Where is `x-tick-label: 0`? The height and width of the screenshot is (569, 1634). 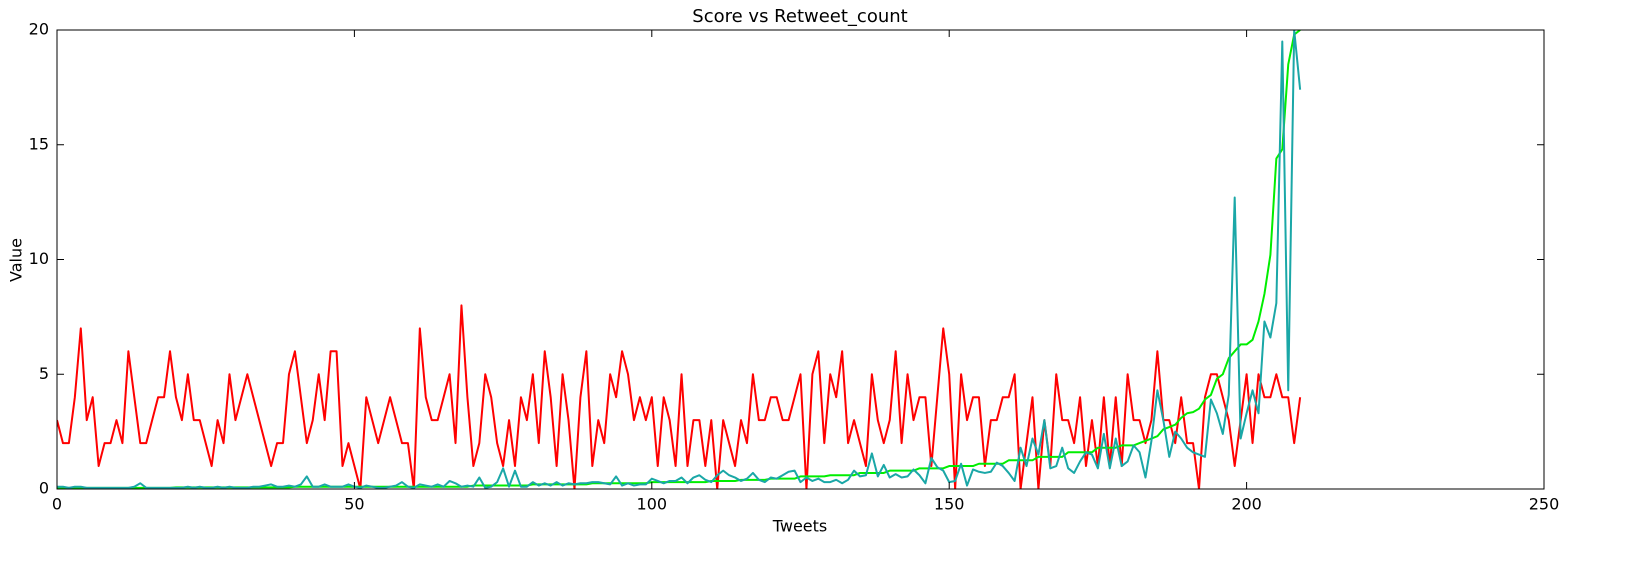
x-tick-label: 0 is located at coordinates (57, 504).